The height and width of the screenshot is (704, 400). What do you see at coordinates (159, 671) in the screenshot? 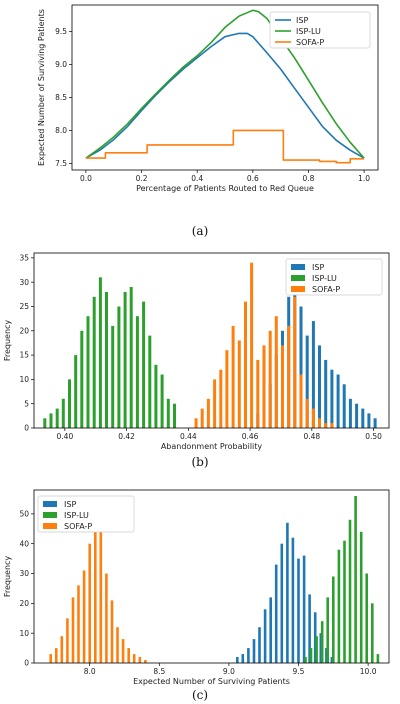
I see `x-tick-label: 8.5` at bounding box center [159, 671].